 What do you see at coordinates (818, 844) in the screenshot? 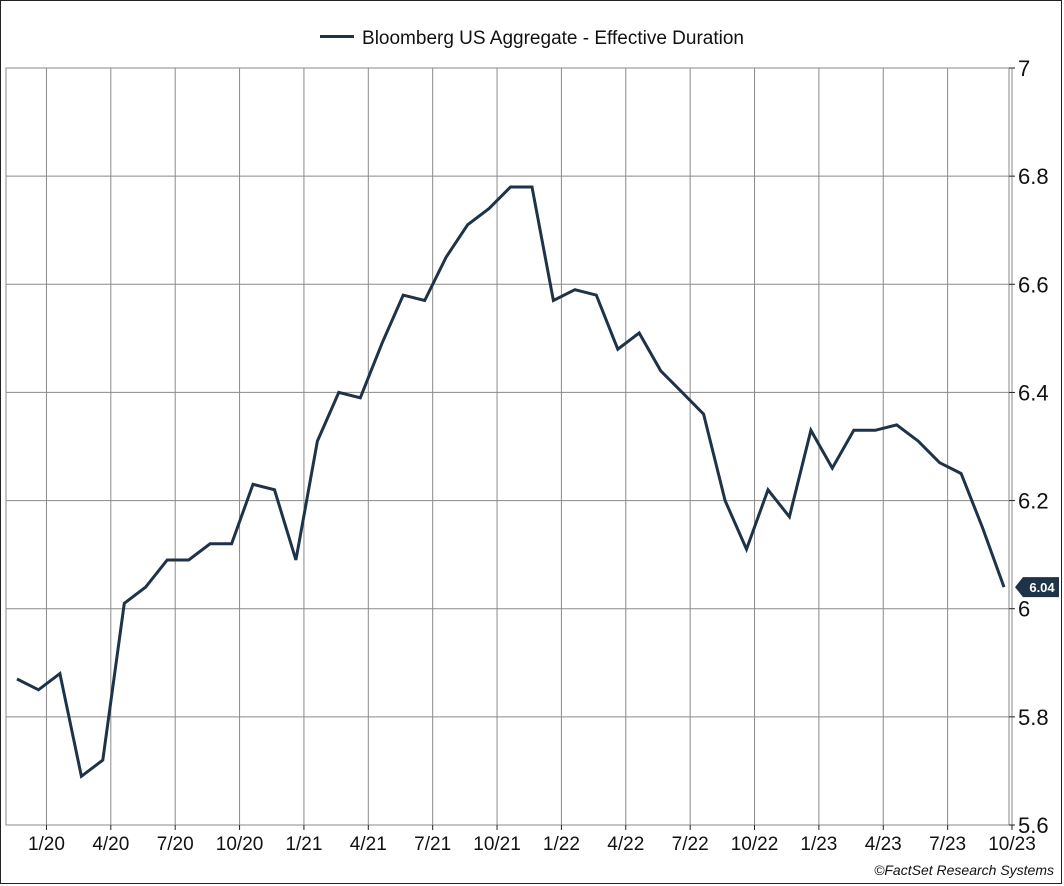
I see `x-tick-label: 1/23` at bounding box center [818, 844].